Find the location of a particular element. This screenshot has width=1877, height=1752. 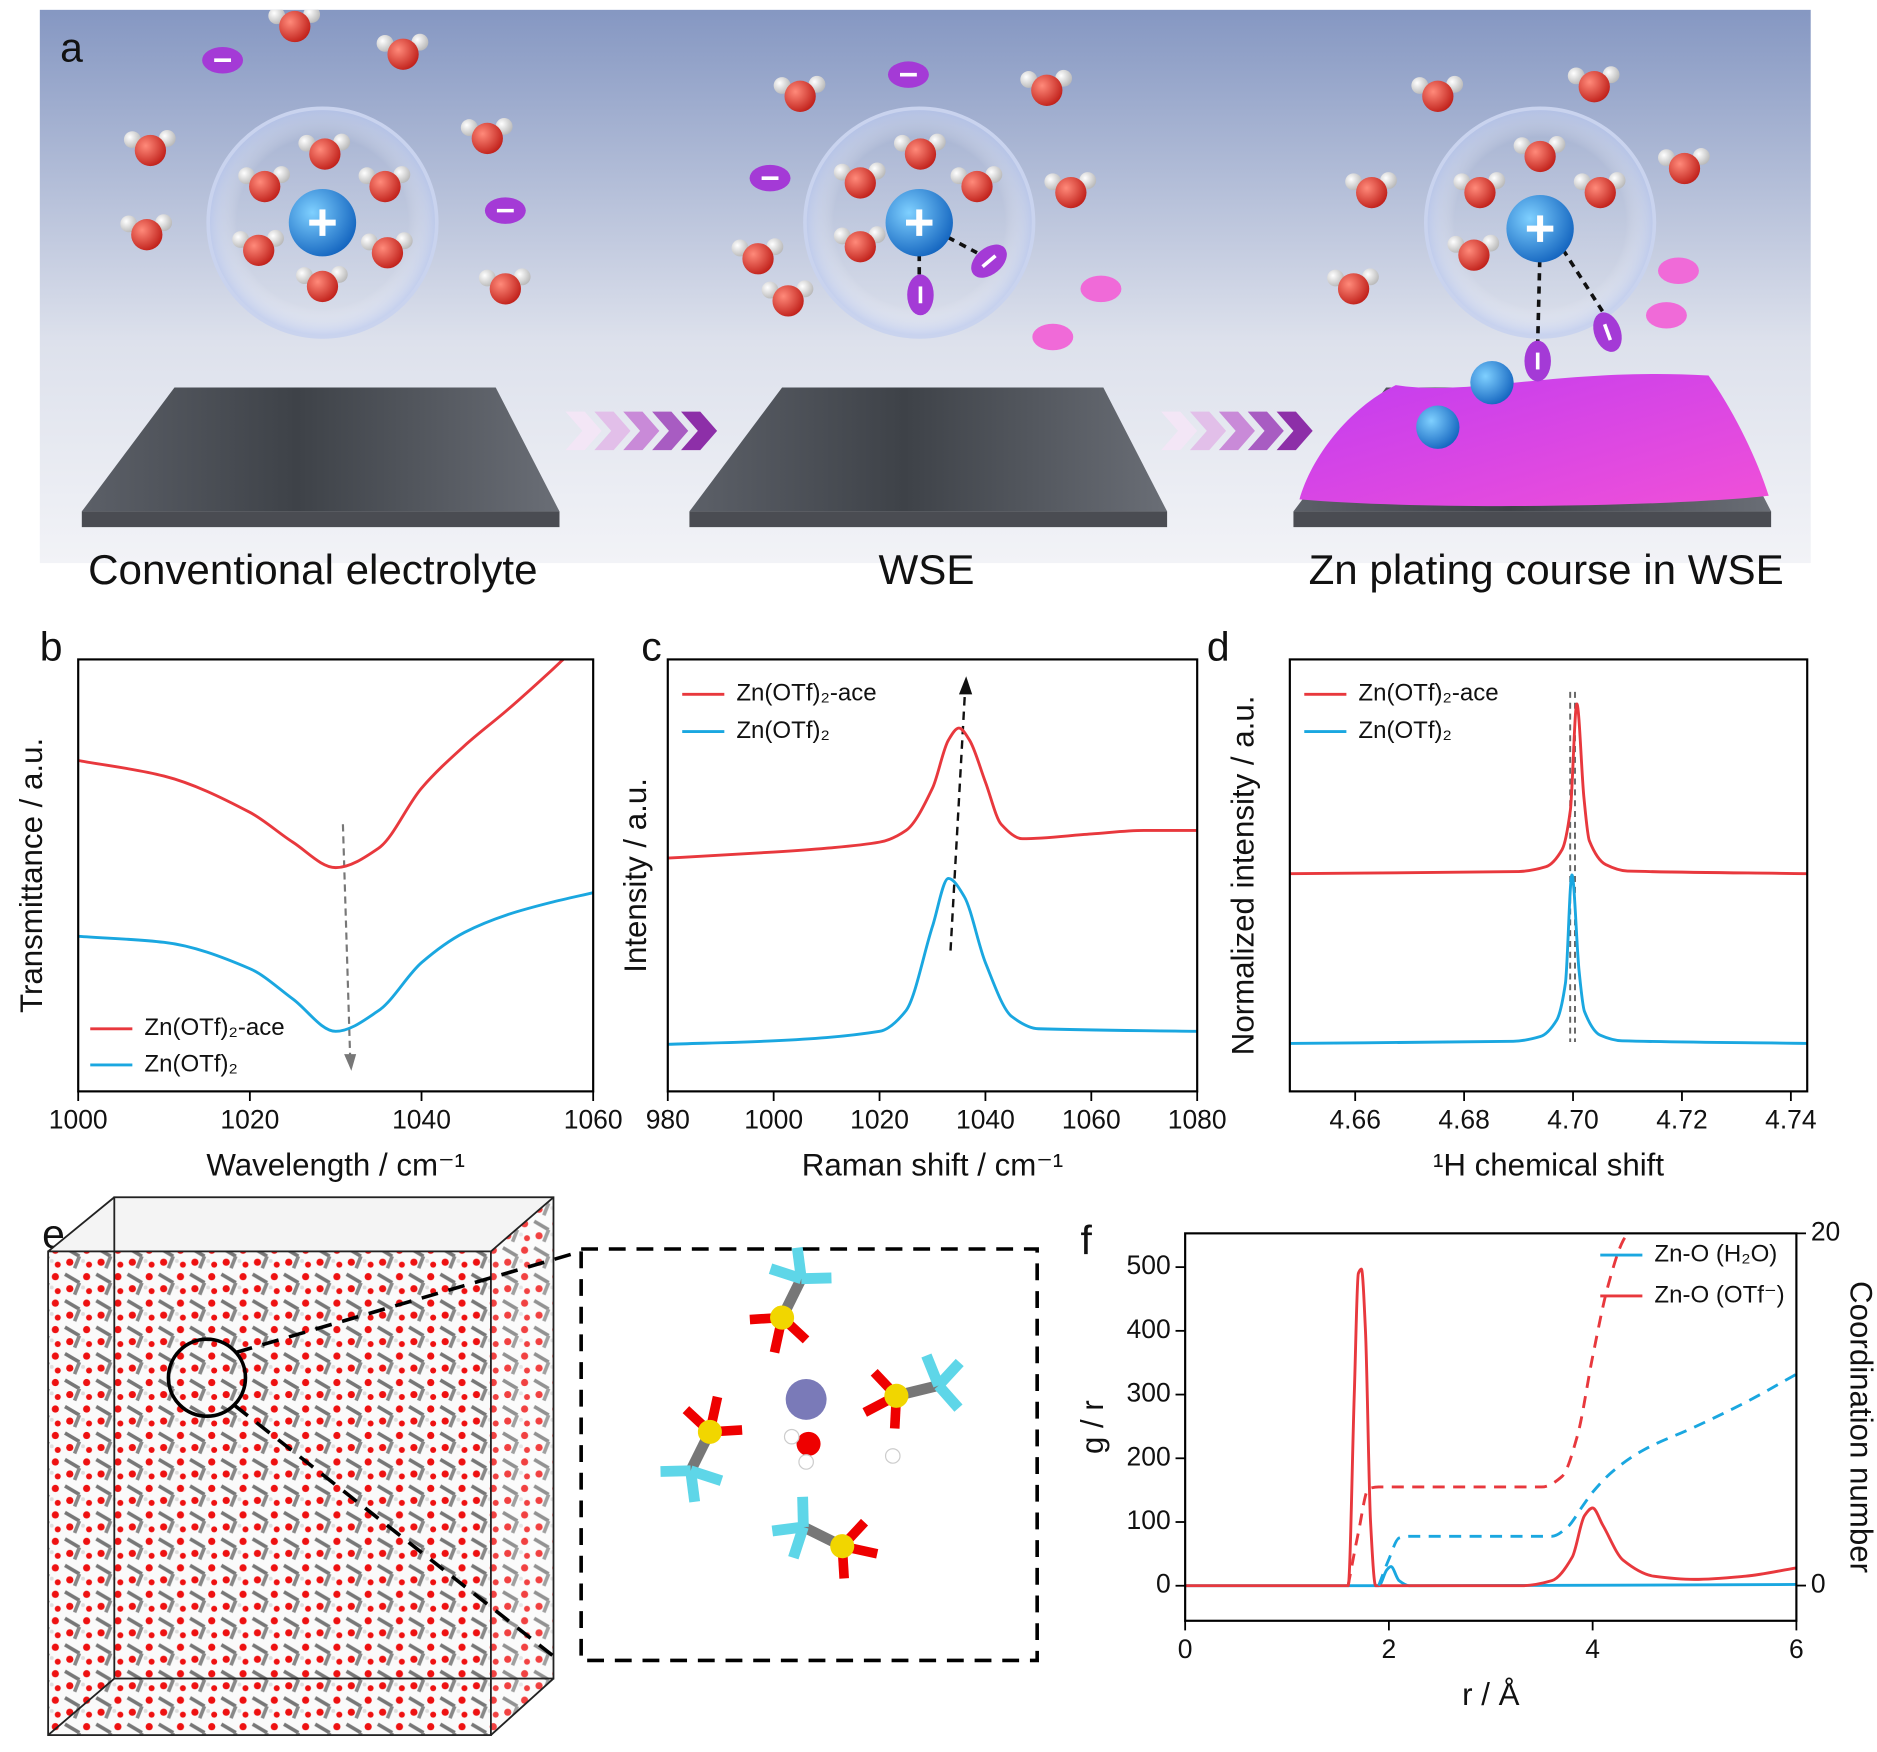

caption: WSE is located at coordinates (927, 569).